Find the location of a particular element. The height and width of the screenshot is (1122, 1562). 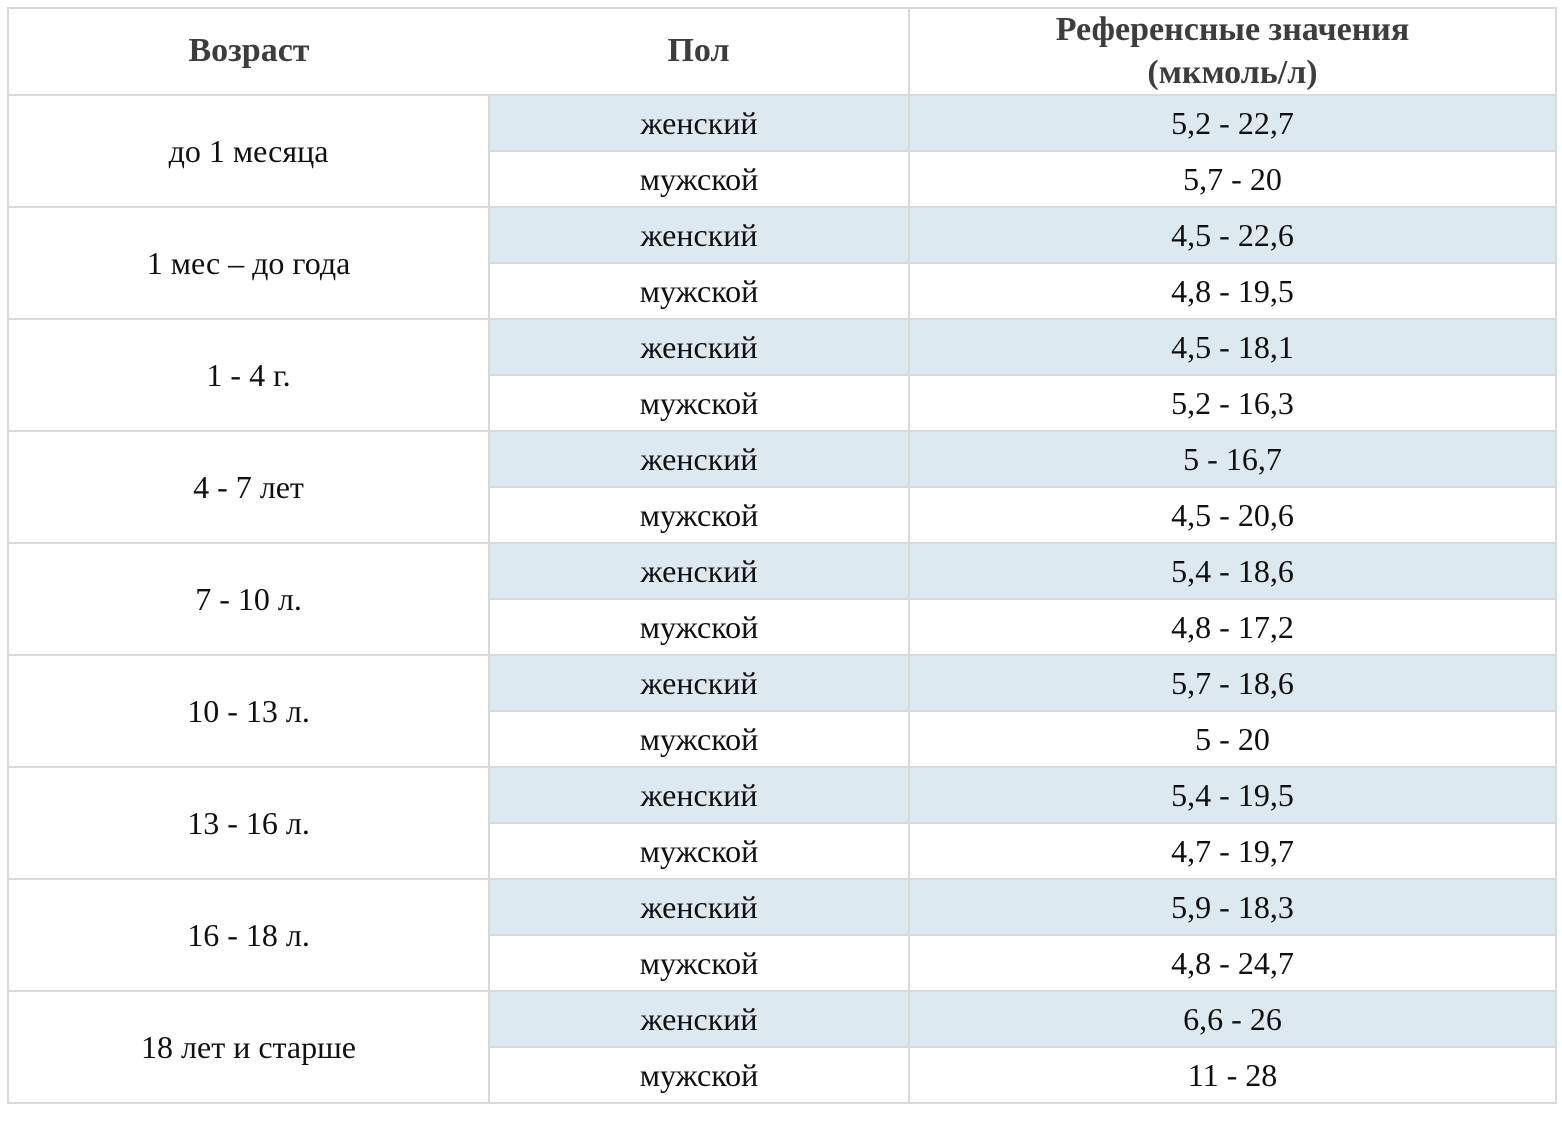

table-row: 18 лет и старше женский 6,6 - 26 is located at coordinates (782, 1047).